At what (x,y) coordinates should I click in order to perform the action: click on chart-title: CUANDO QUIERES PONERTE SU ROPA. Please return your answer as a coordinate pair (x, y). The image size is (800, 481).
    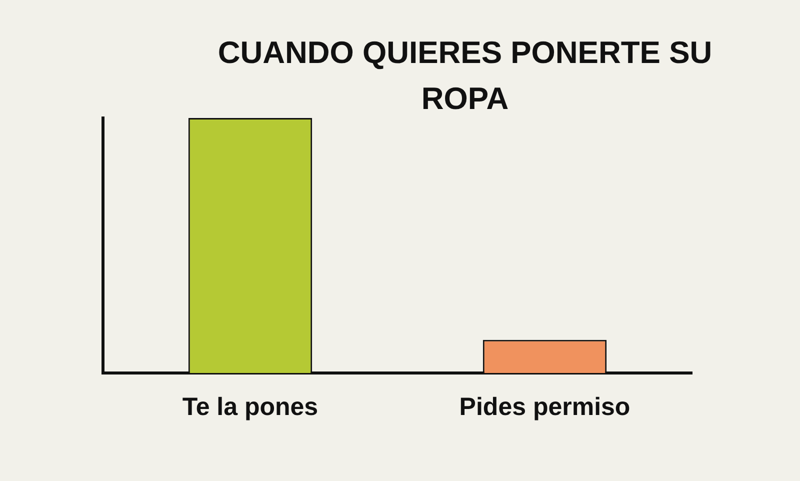
    Looking at the image, I should click on (465, 76).